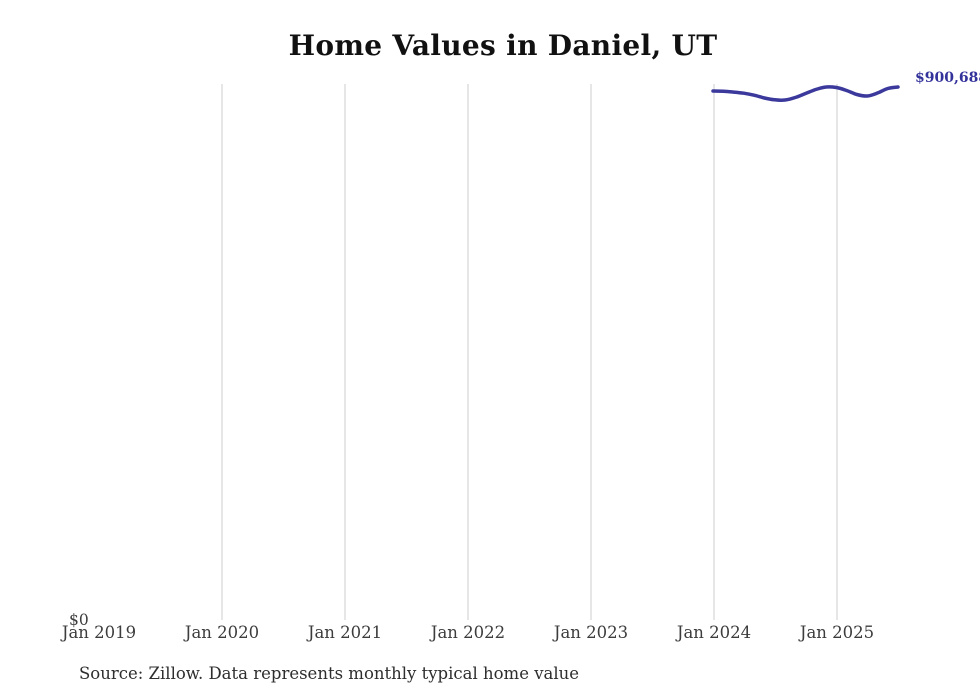 This screenshot has height=699, width=980. What do you see at coordinates (503, 45) in the screenshot?
I see `chart-title: Home Values in Daniel, UT` at bounding box center [503, 45].